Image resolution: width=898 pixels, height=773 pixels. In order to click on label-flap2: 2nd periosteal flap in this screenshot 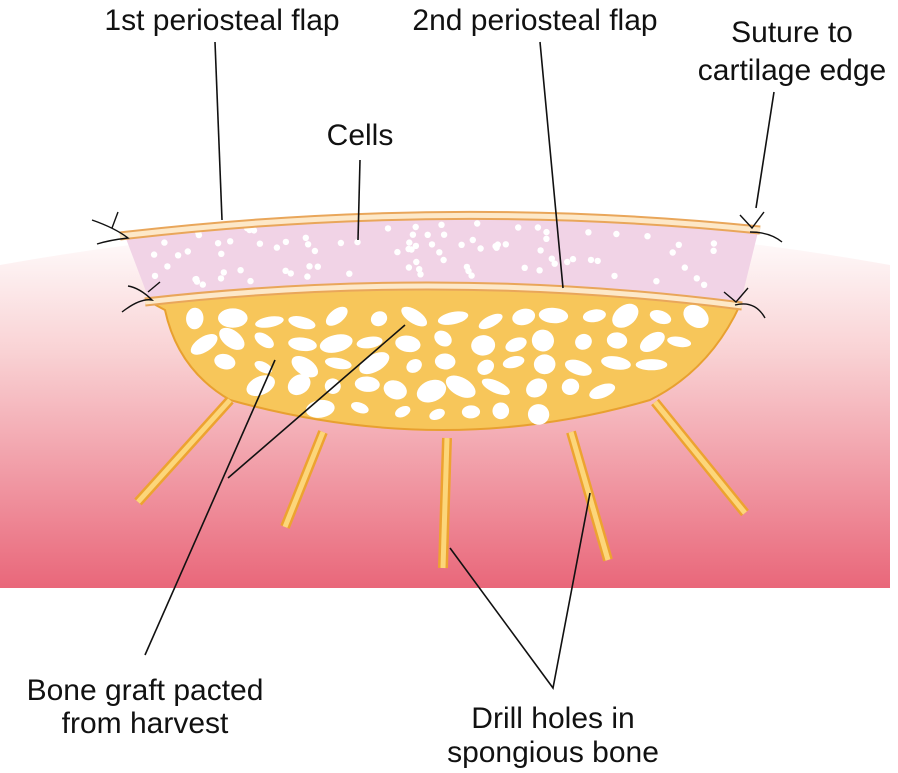, I will do `click(534, 20)`.